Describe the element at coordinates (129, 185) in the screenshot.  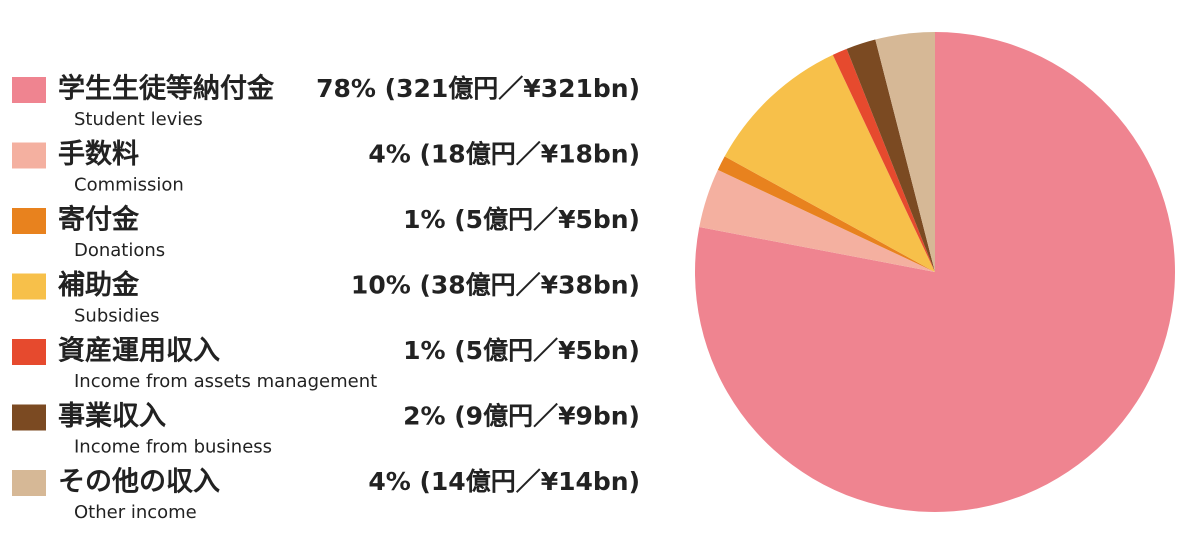
I see `legend-label-en: Commission` at that location.